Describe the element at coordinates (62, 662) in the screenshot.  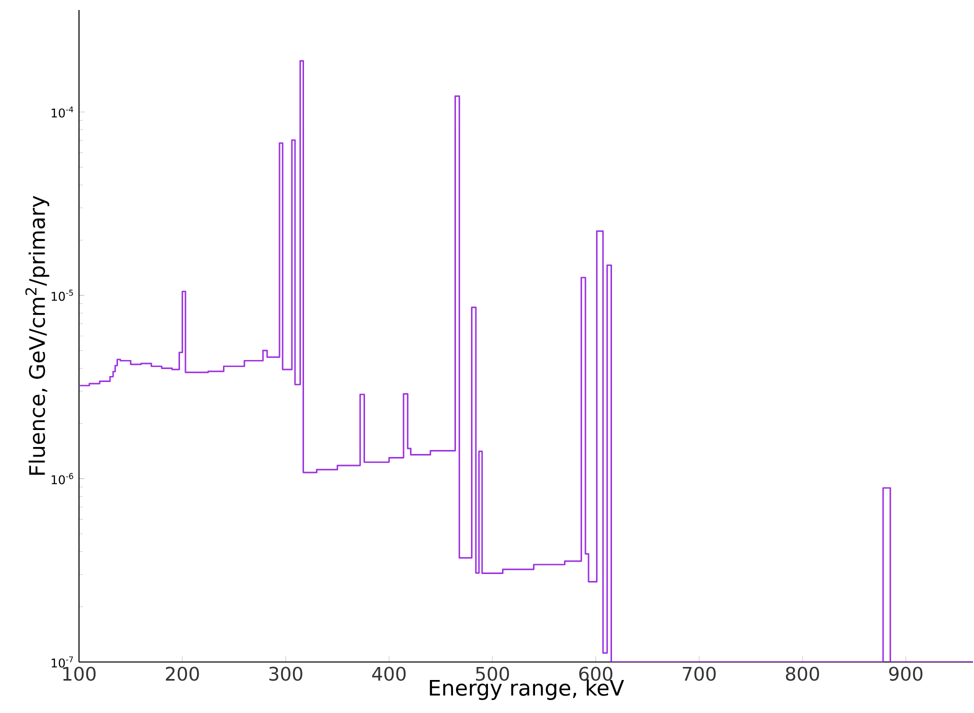
I see `y-tick-label: 10$^{-7}$` at that location.